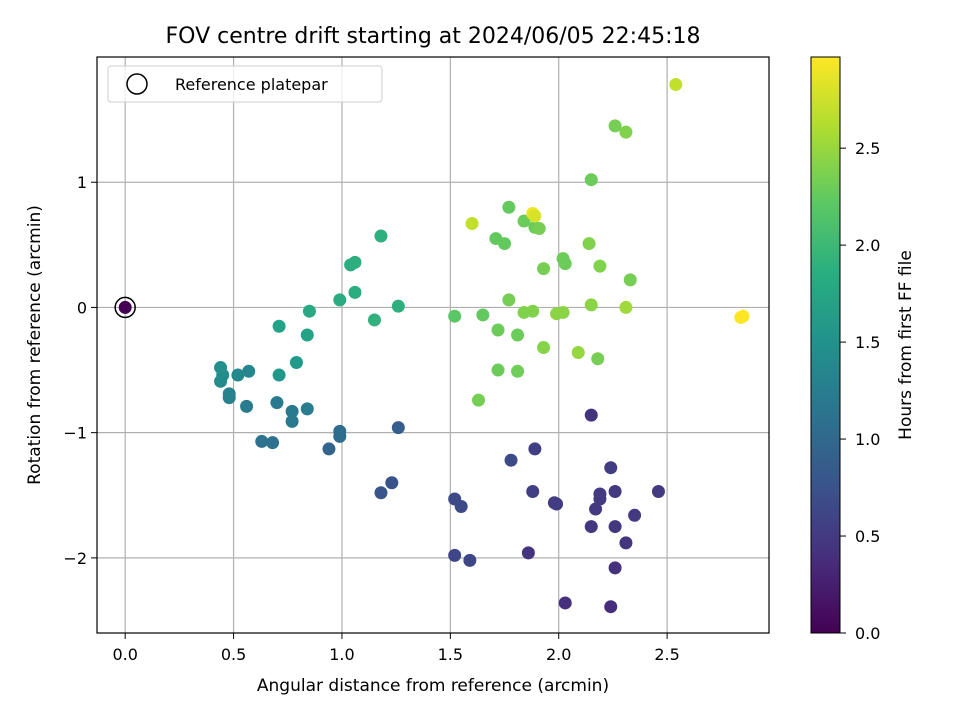  I want to click on x-axis-ticks: 0.0 0.5 1.0 1.5 2.0 2.5, so click(396, 648).